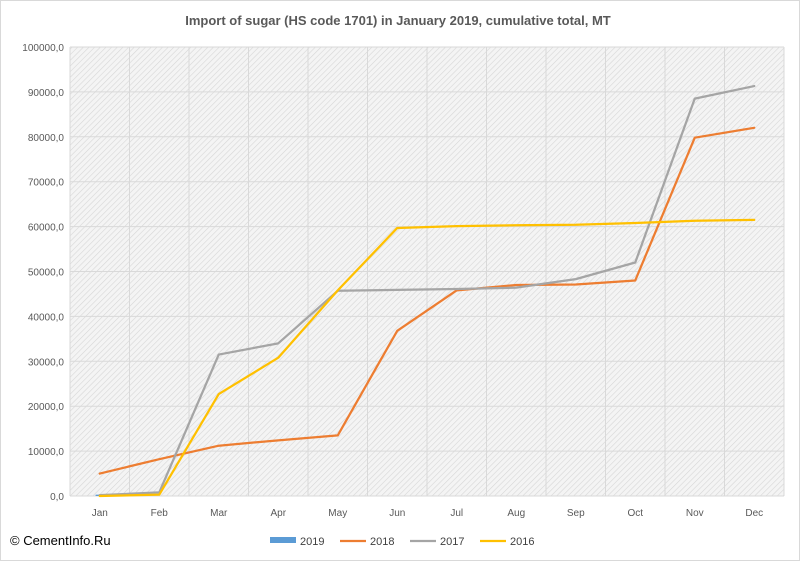 This screenshot has width=800, height=561. Describe the element at coordinates (337, 513) in the screenshot. I see `x-tick-label: May` at that location.